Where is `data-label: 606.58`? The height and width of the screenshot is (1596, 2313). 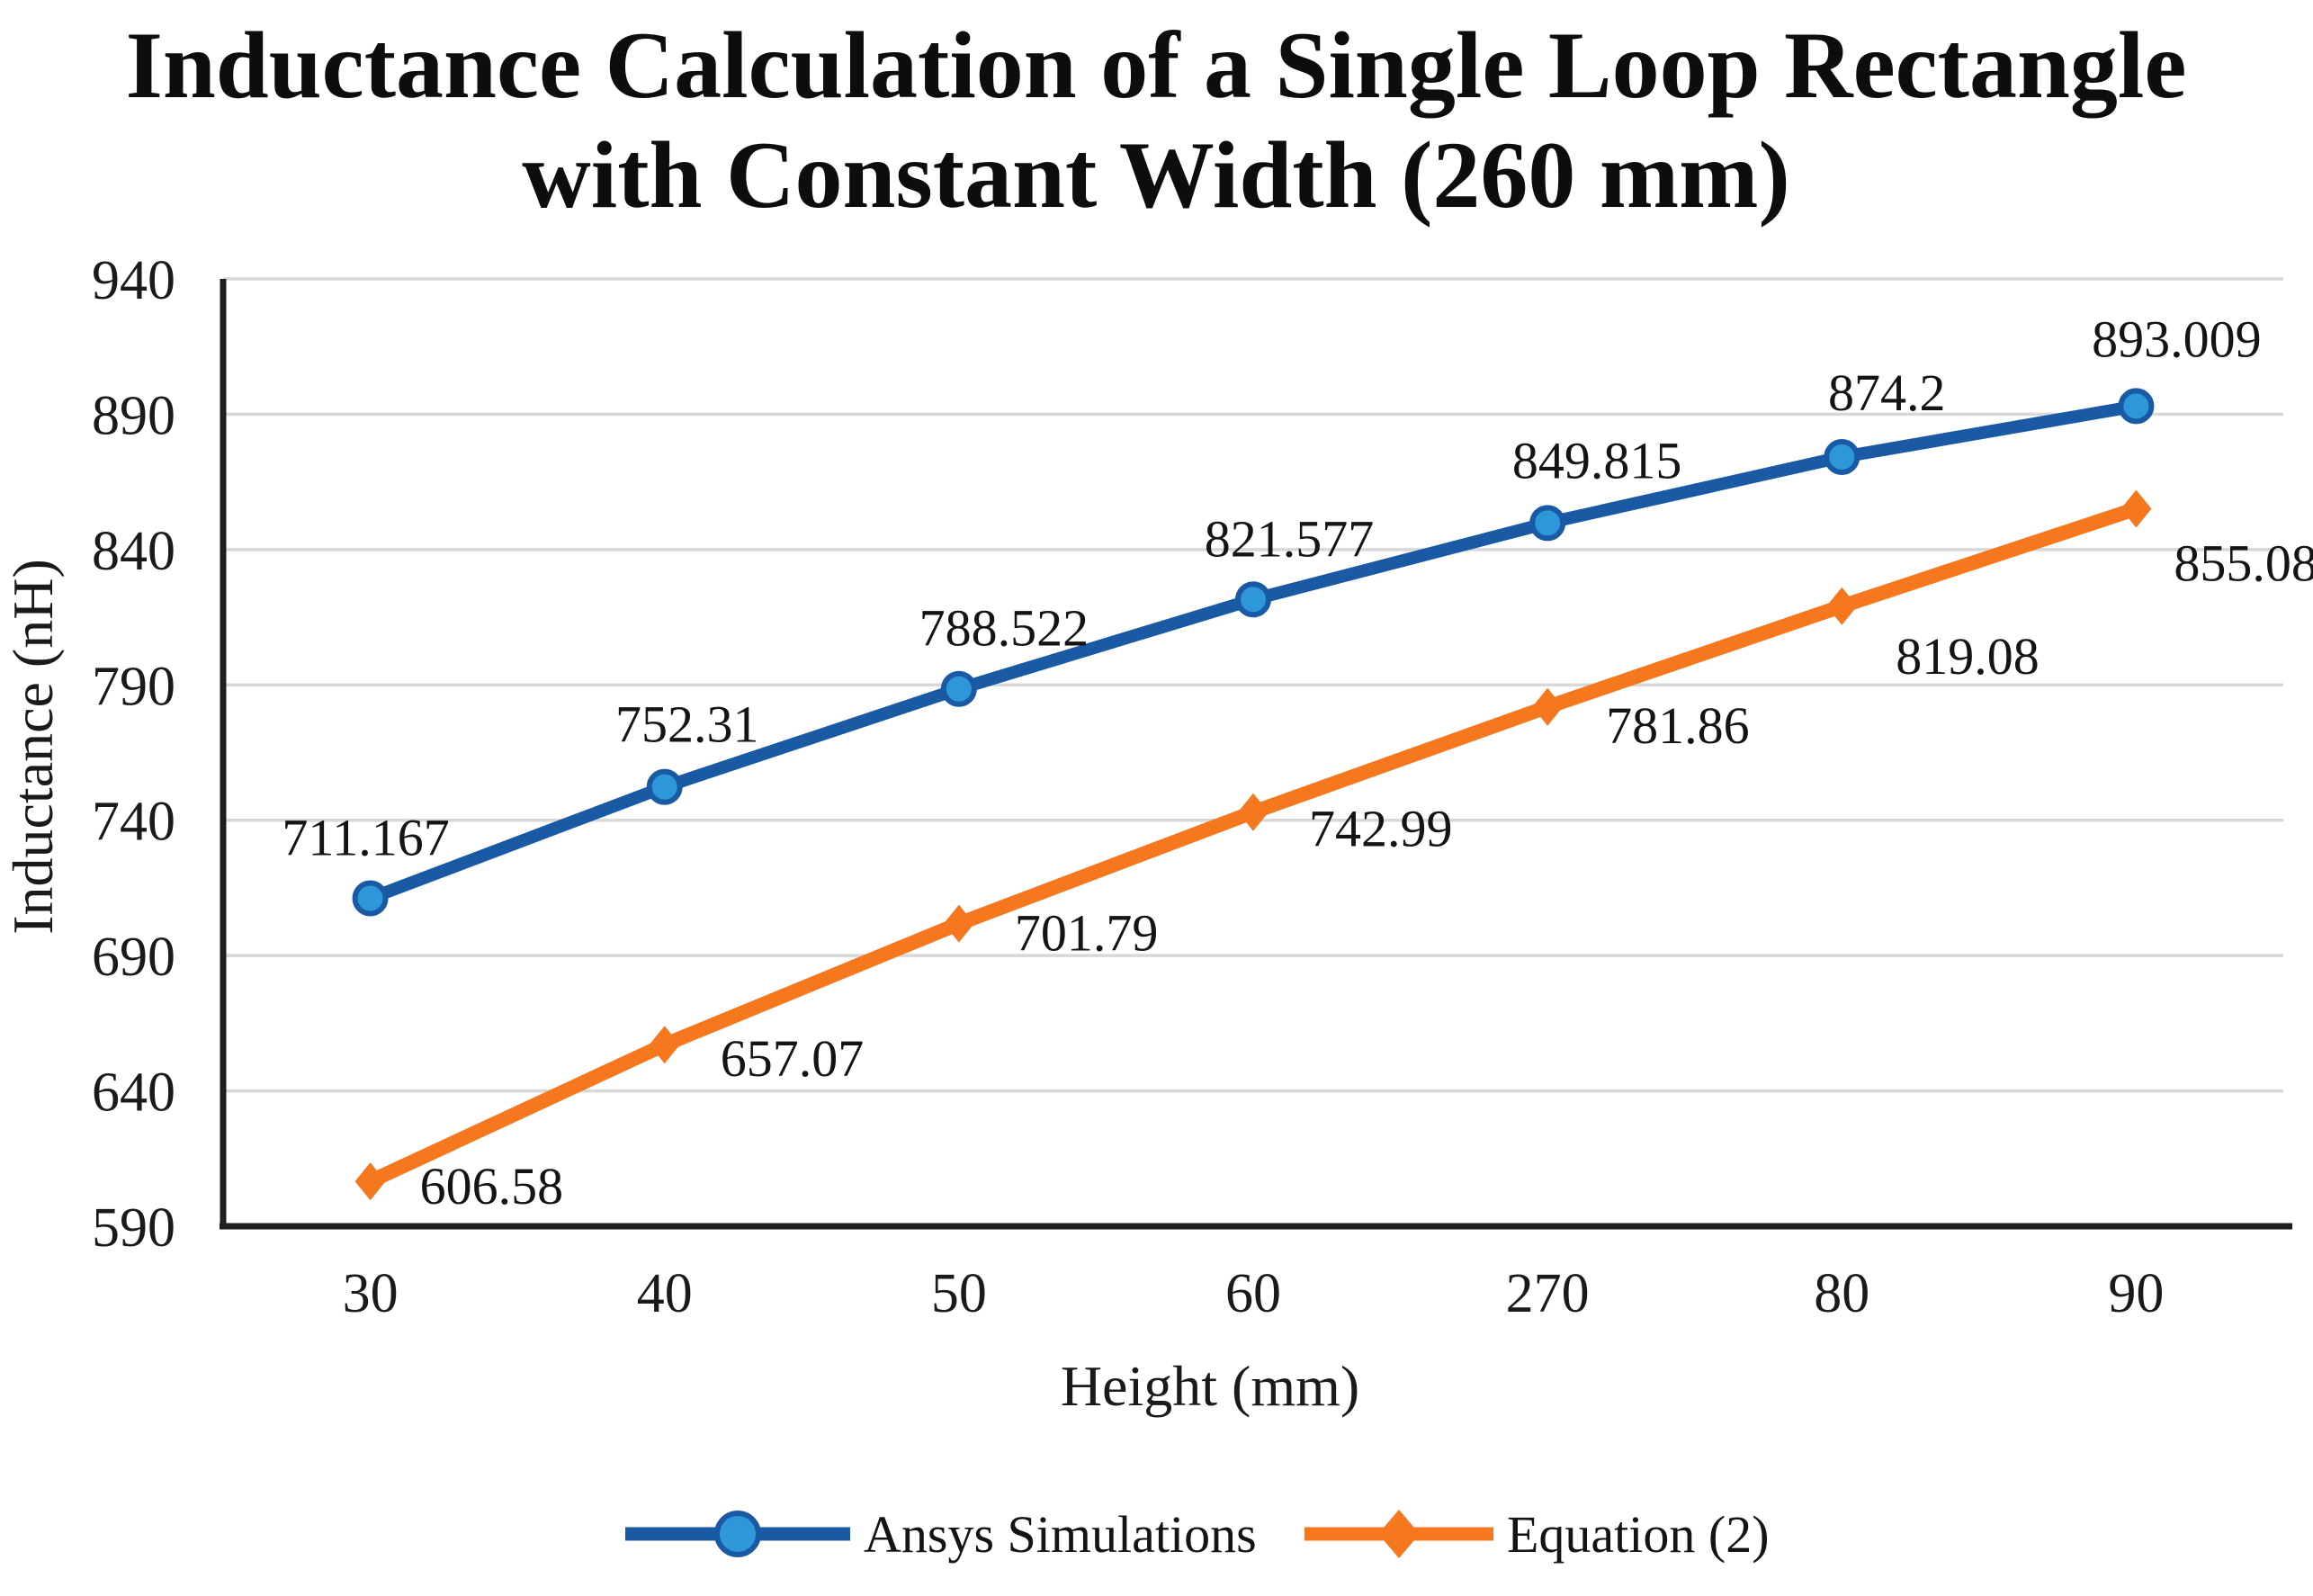
data-label: 606.58 is located at coordinates (491, 1186).